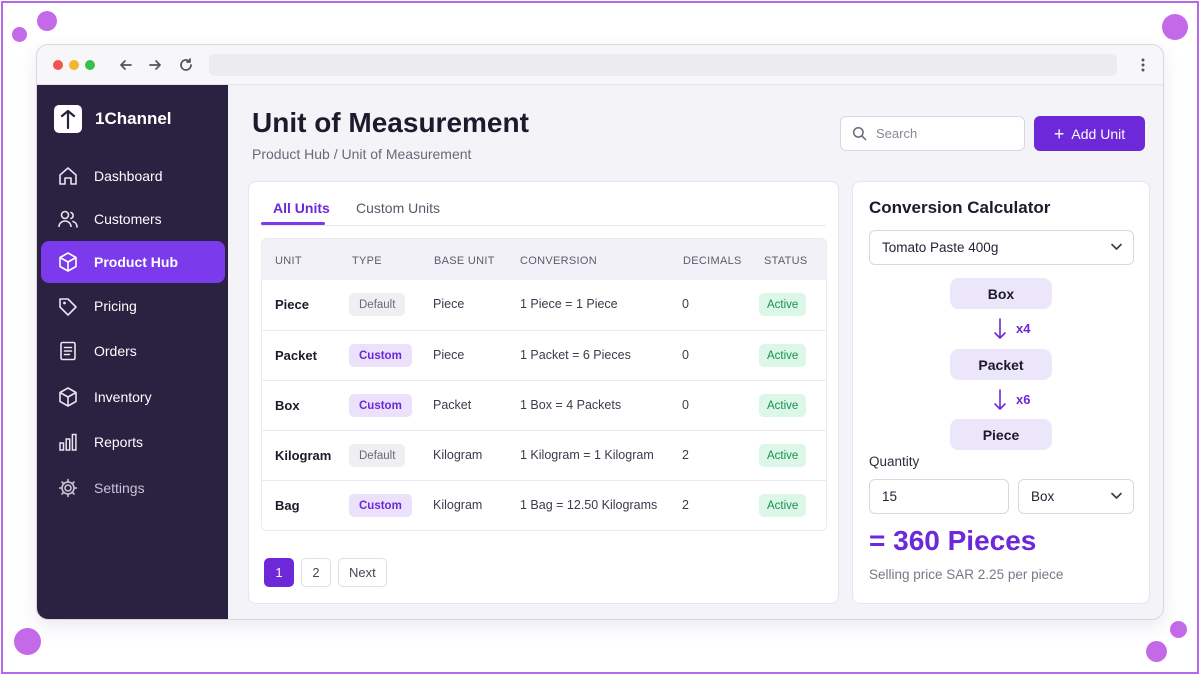 Image resolution: width=1200 pixels, height=675 pixels. What do you see at coordinates (68, 176) in the screenshot?
I see `home-icon` at bounding box center [68, 176].